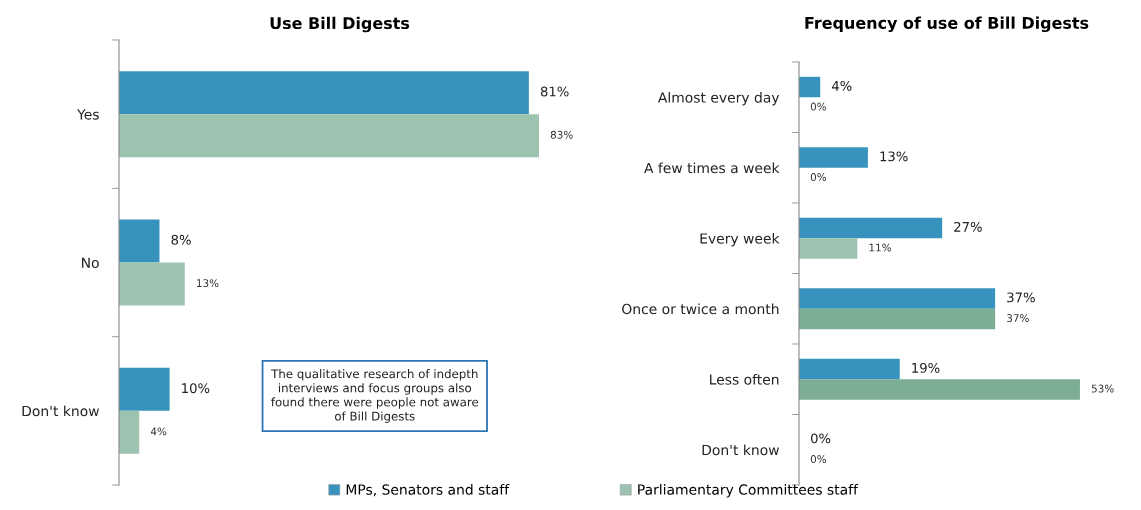 Image resolution: width=1141 pixels, height=510 pixels. I want to click on chart-title: Frequency of use of Bill Digests, so click(947, 24).